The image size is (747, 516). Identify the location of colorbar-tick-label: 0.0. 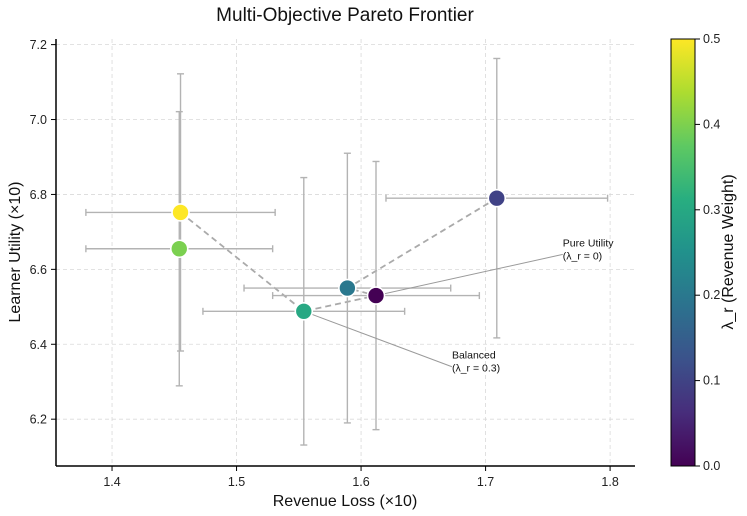
(711, 466).